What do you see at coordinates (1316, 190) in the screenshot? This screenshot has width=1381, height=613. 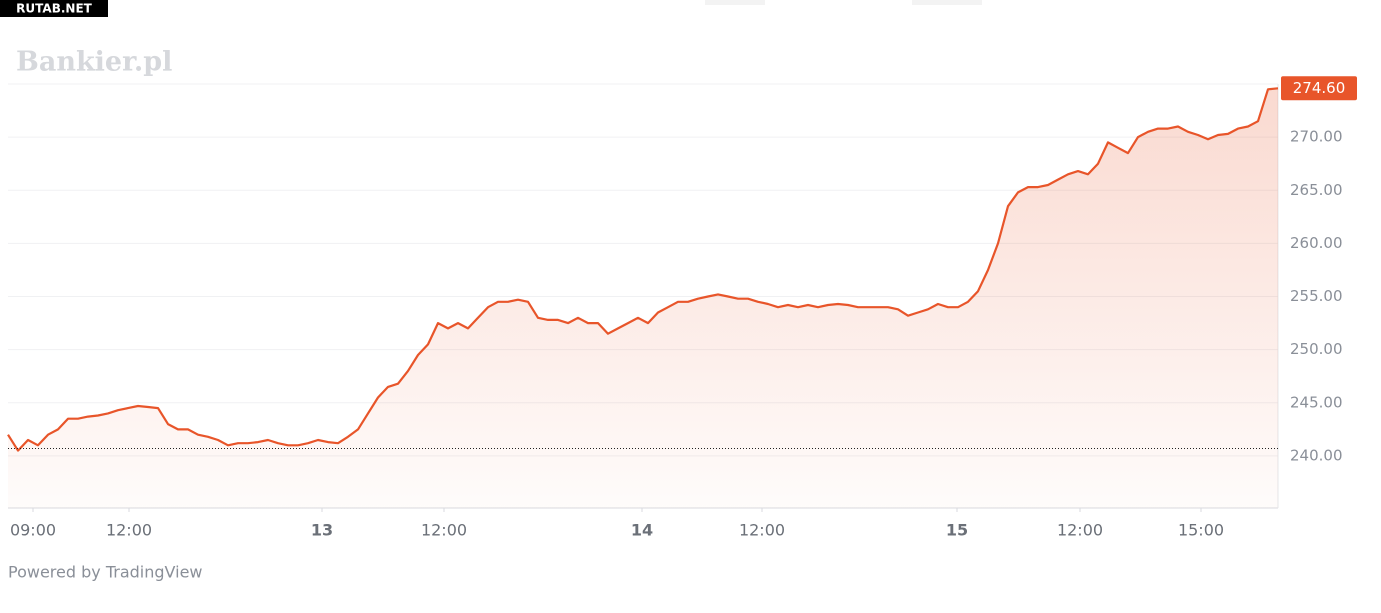 I see `y-tick-label: 265.00` at bounding box center [1316, 190].